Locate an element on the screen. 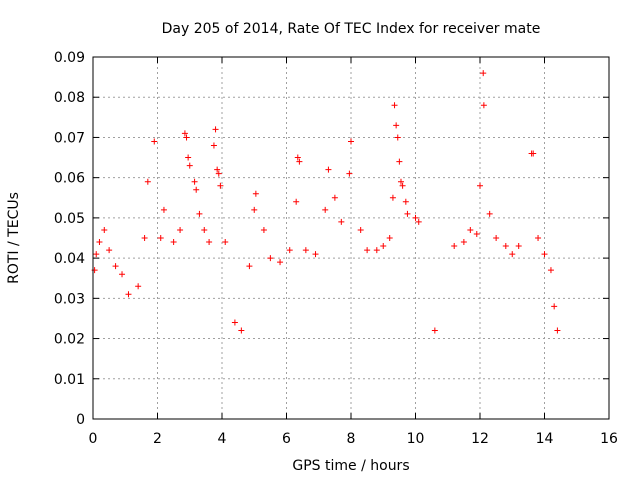 The height and width of the screenshot is (480, 640). y-tick-label: 0.02 is located at coordinates (69, 340).